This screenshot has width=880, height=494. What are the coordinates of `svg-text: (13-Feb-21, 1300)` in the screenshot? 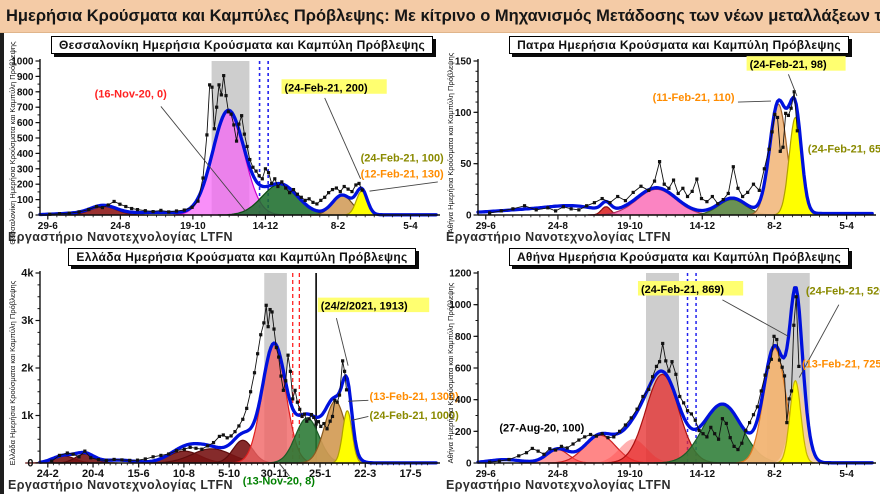 It's located at (415, 397).